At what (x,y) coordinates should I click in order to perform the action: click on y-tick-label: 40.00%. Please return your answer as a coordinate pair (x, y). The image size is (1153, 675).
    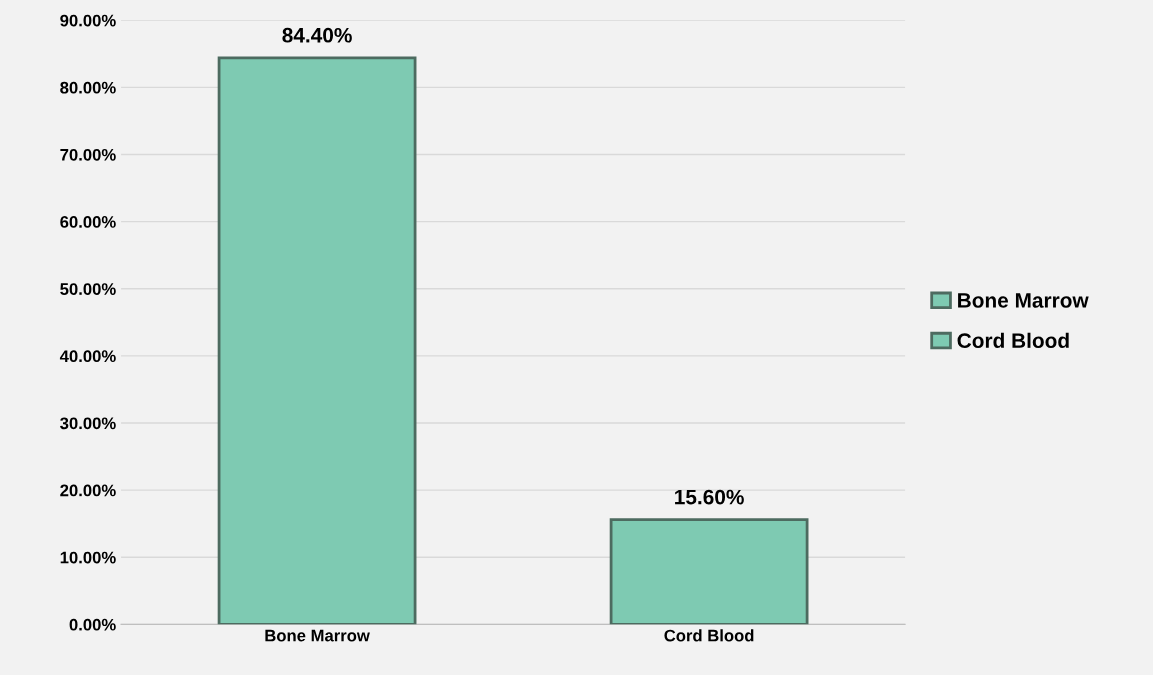
    Looking at the image, I should click on (87, 356).